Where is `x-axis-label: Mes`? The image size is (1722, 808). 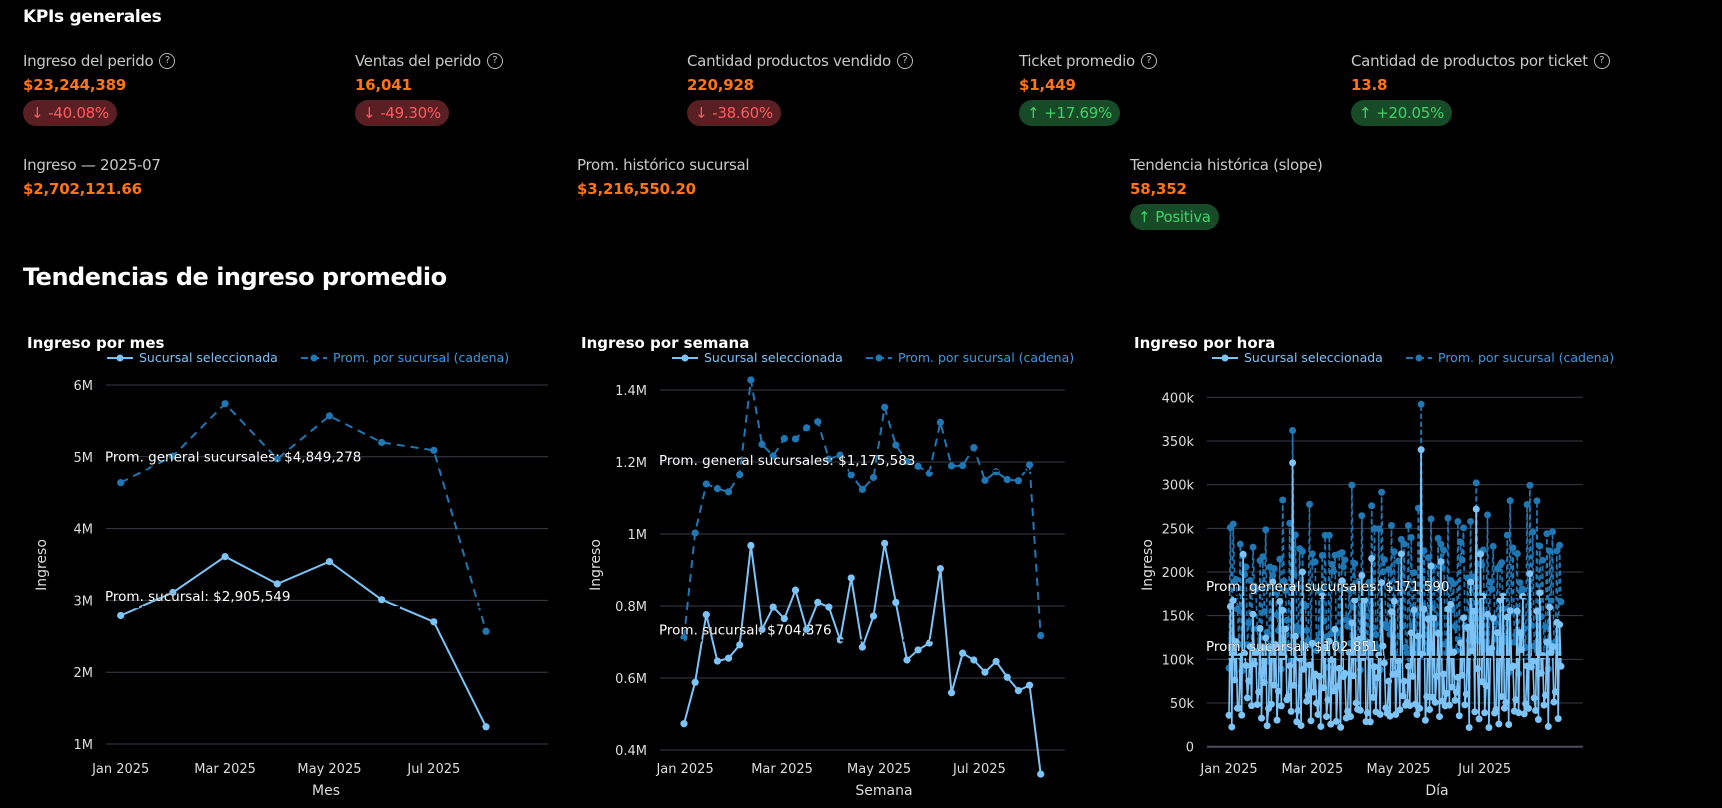
x-axis-label: Mes is located at coordinates (326, 791).